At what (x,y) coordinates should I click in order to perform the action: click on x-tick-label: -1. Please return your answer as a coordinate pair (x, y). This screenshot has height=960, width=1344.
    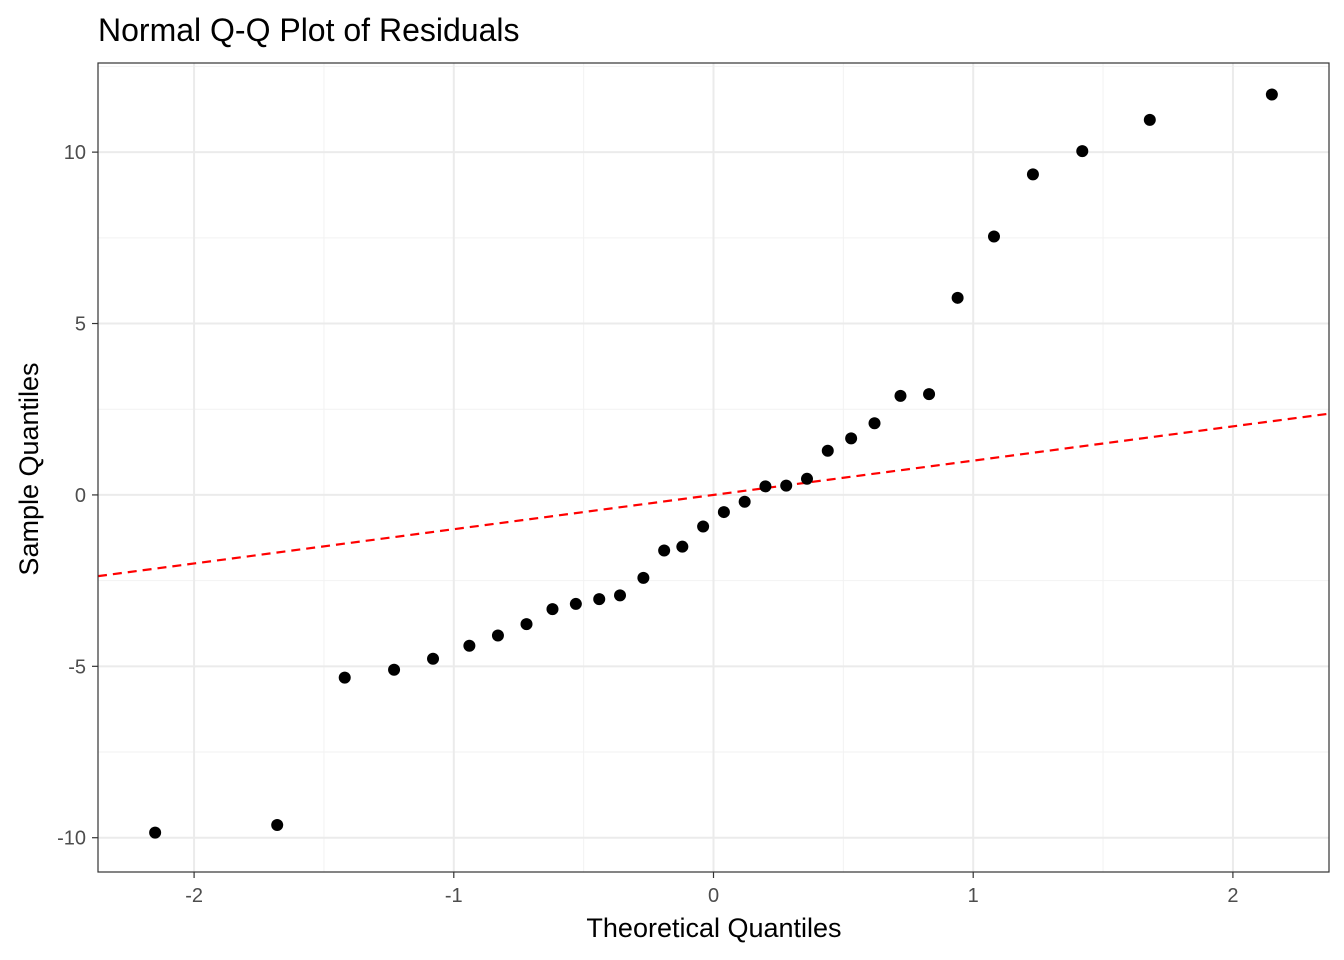
    Looking at the image, I should click on (454, 896).